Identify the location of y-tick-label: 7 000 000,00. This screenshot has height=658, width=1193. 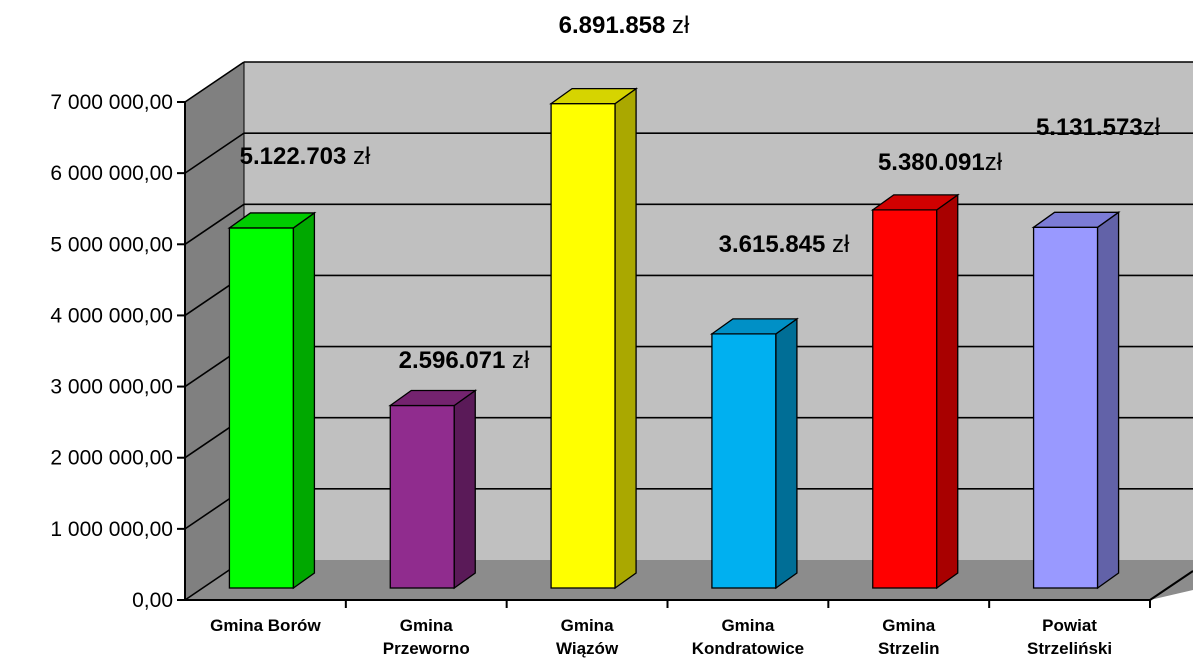
(111, 102).